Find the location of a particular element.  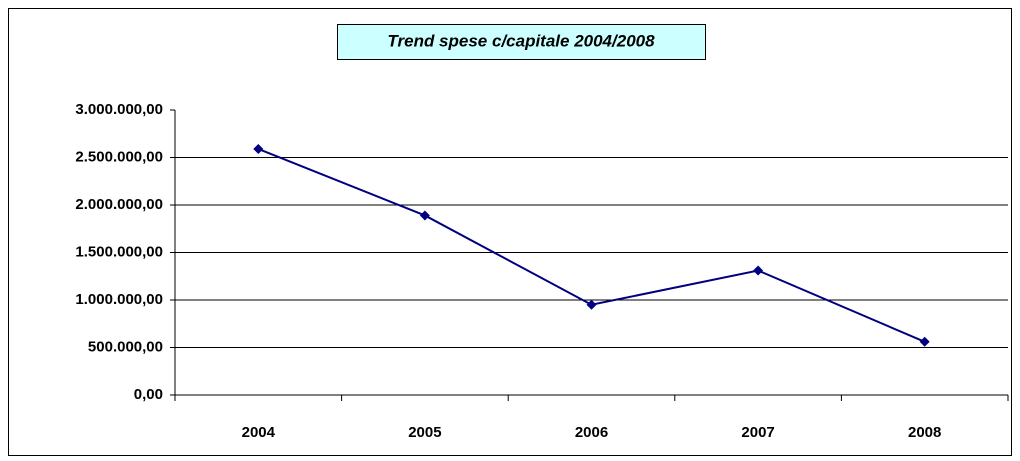

y-tick-label: 0,00 is located at coordinates (148, 394).